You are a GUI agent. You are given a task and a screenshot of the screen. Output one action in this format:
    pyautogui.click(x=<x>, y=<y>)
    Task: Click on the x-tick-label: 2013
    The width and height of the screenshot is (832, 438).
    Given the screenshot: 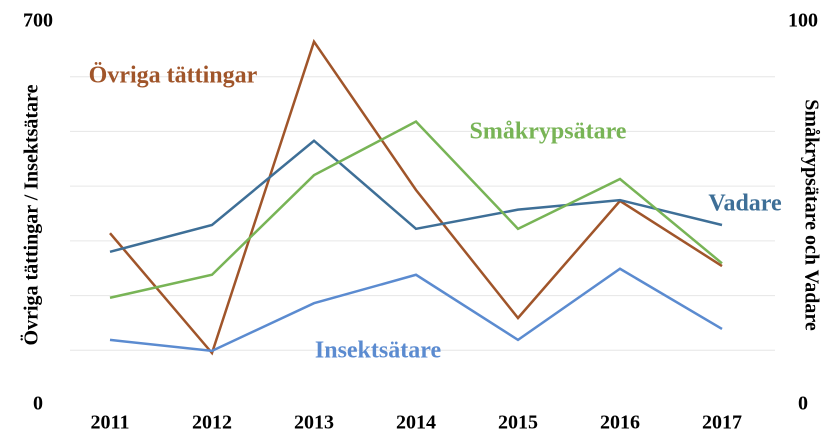 What is the action you would take?
    pyautogui.click(x=314, y=423)
    